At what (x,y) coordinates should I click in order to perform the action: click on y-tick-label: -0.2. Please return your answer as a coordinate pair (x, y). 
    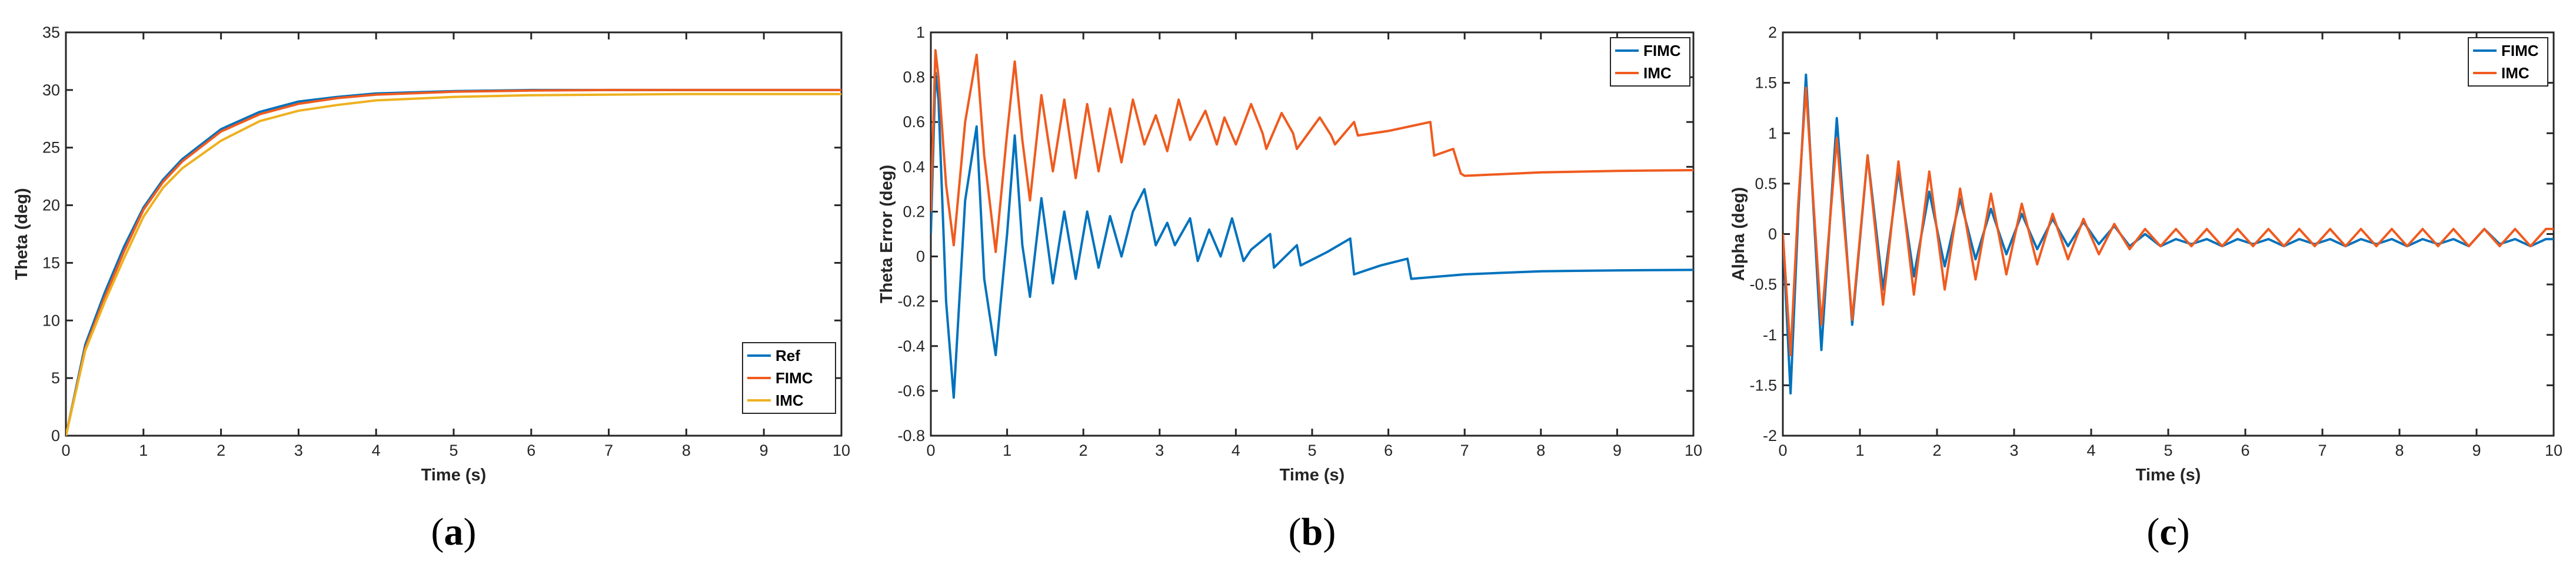
    Looking at the image, I should click on (911, 301).